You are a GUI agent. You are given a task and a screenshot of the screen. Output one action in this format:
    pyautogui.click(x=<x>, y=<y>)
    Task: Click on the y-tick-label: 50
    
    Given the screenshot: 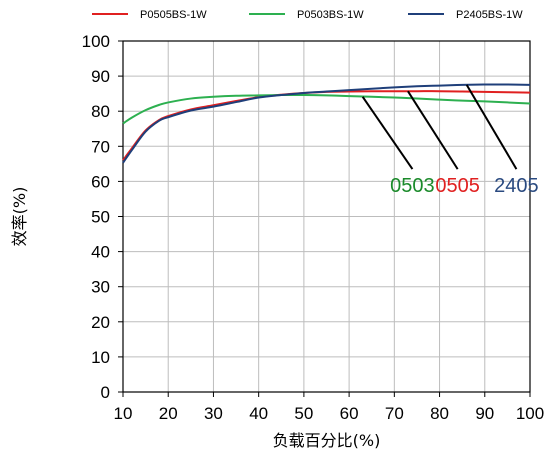 What is the action you would take?
    pyautogui.click(x=100, y=217)
    